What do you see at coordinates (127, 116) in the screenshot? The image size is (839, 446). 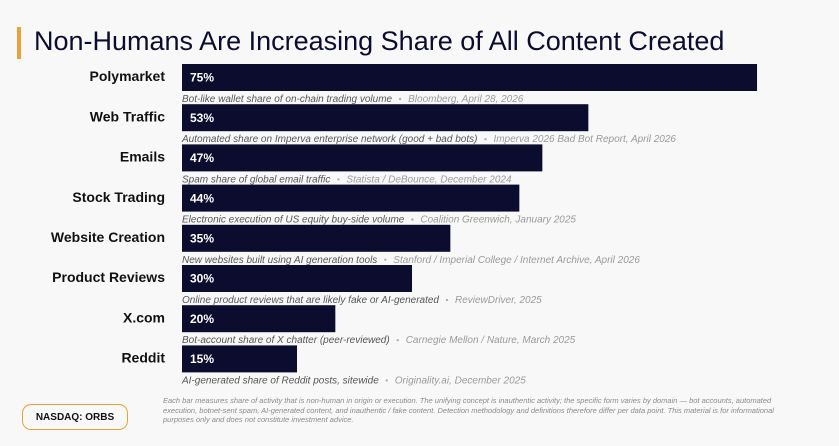 I see `category-label: Web Traffic` at bounding box center [127, 116].